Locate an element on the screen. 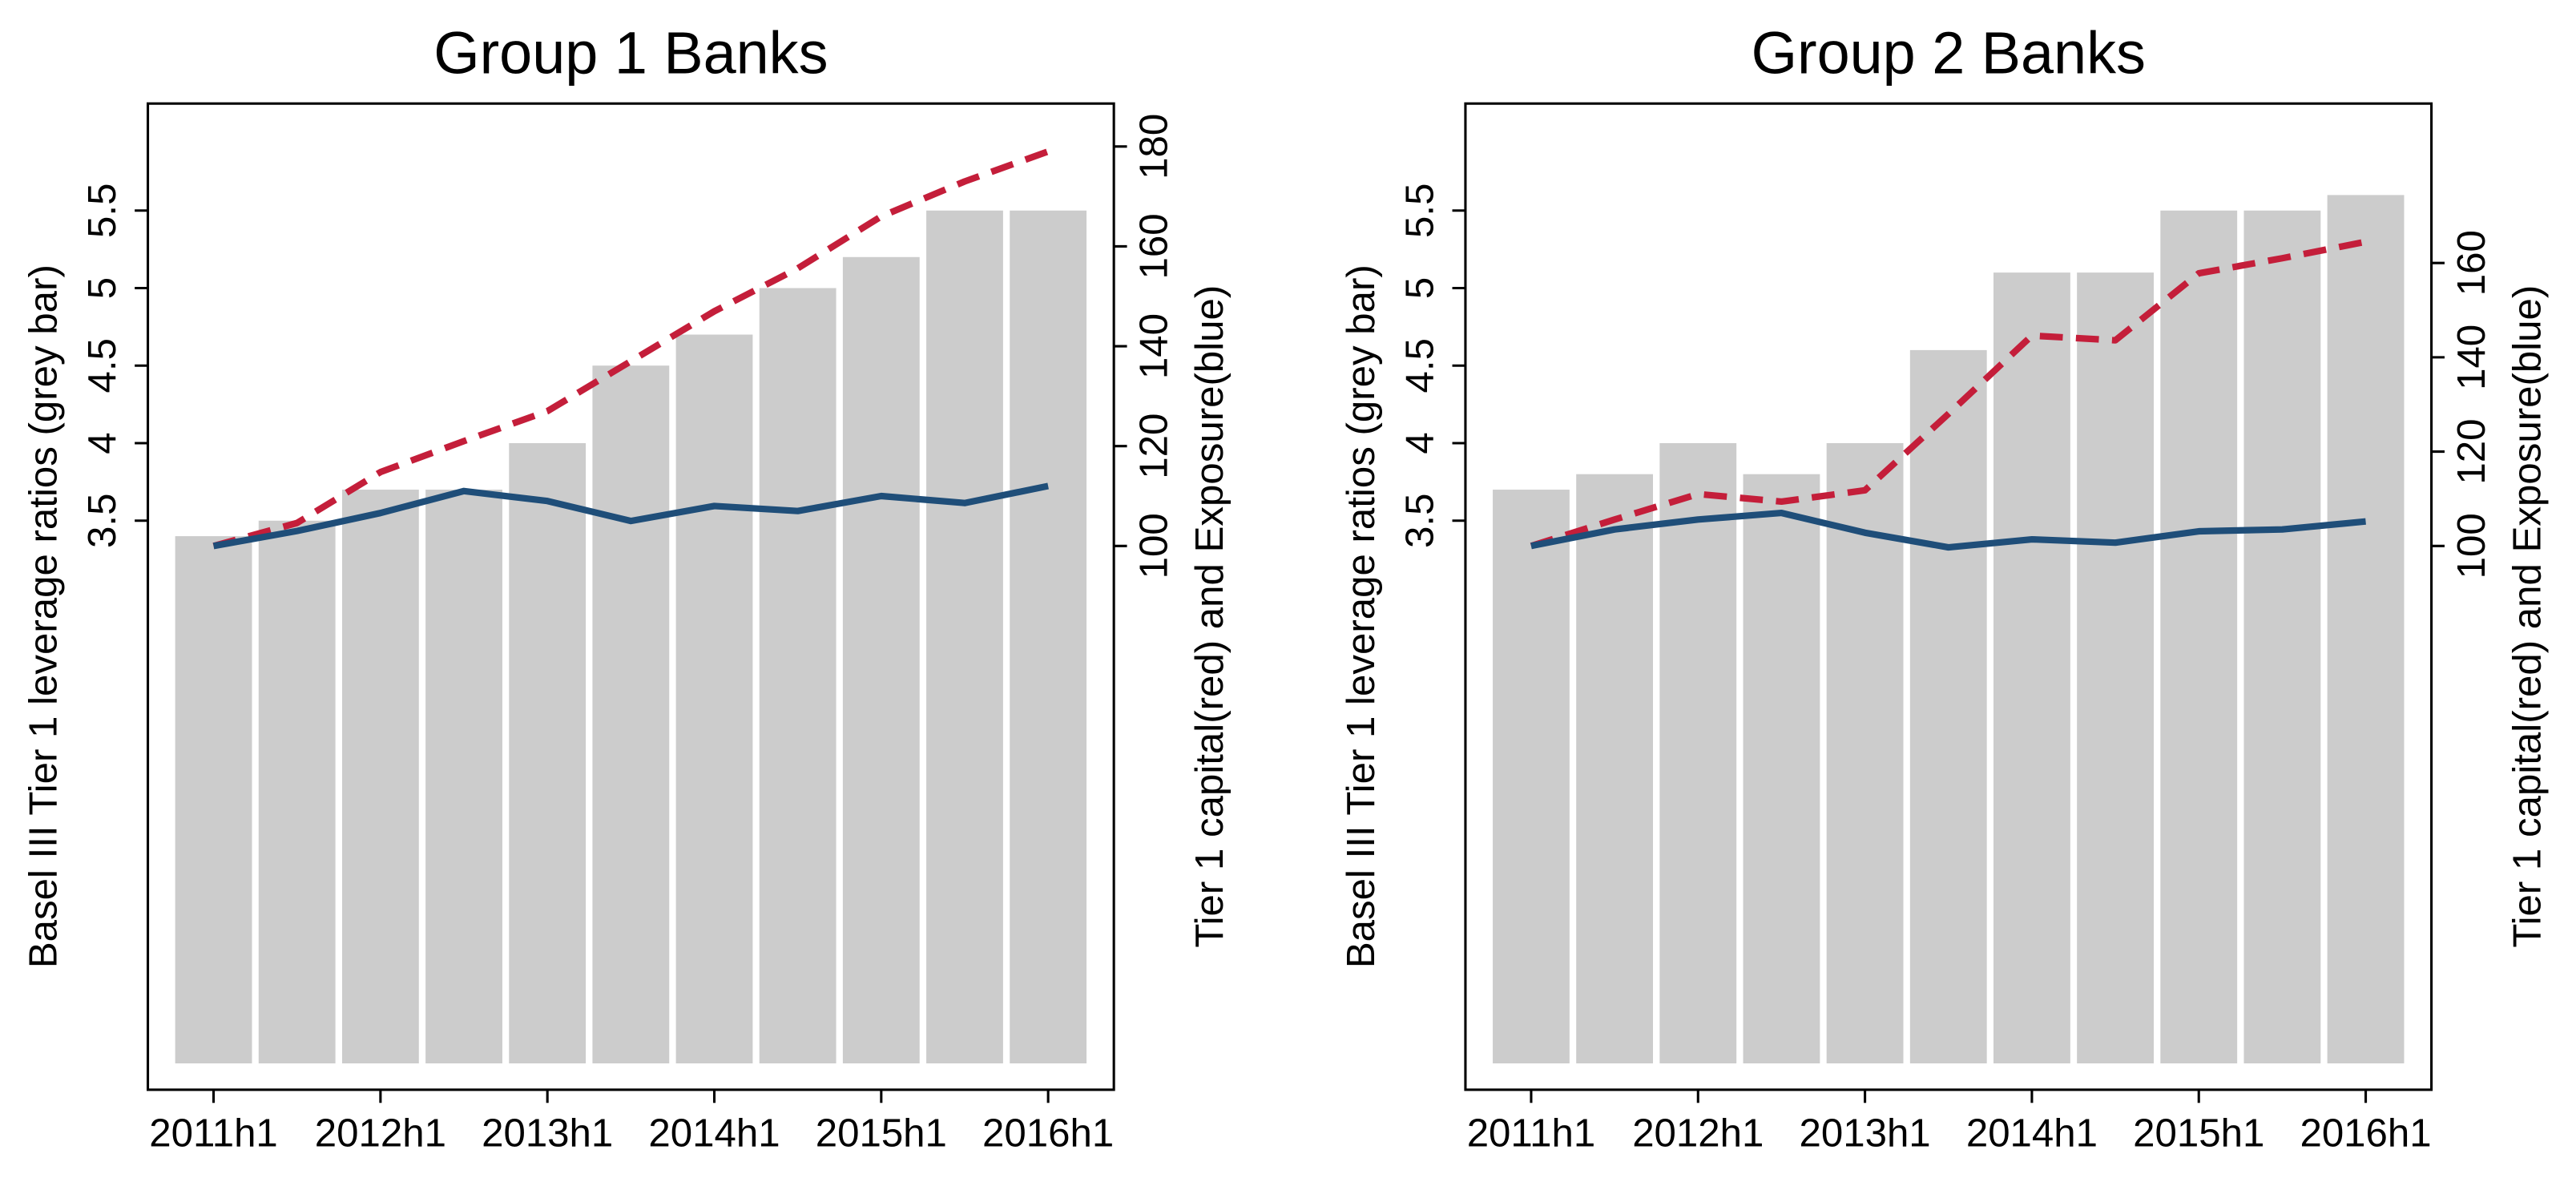 This screenshot has height=1190, width=2576. y2-tick-label: 180 is located at coordinates (1153, 147).